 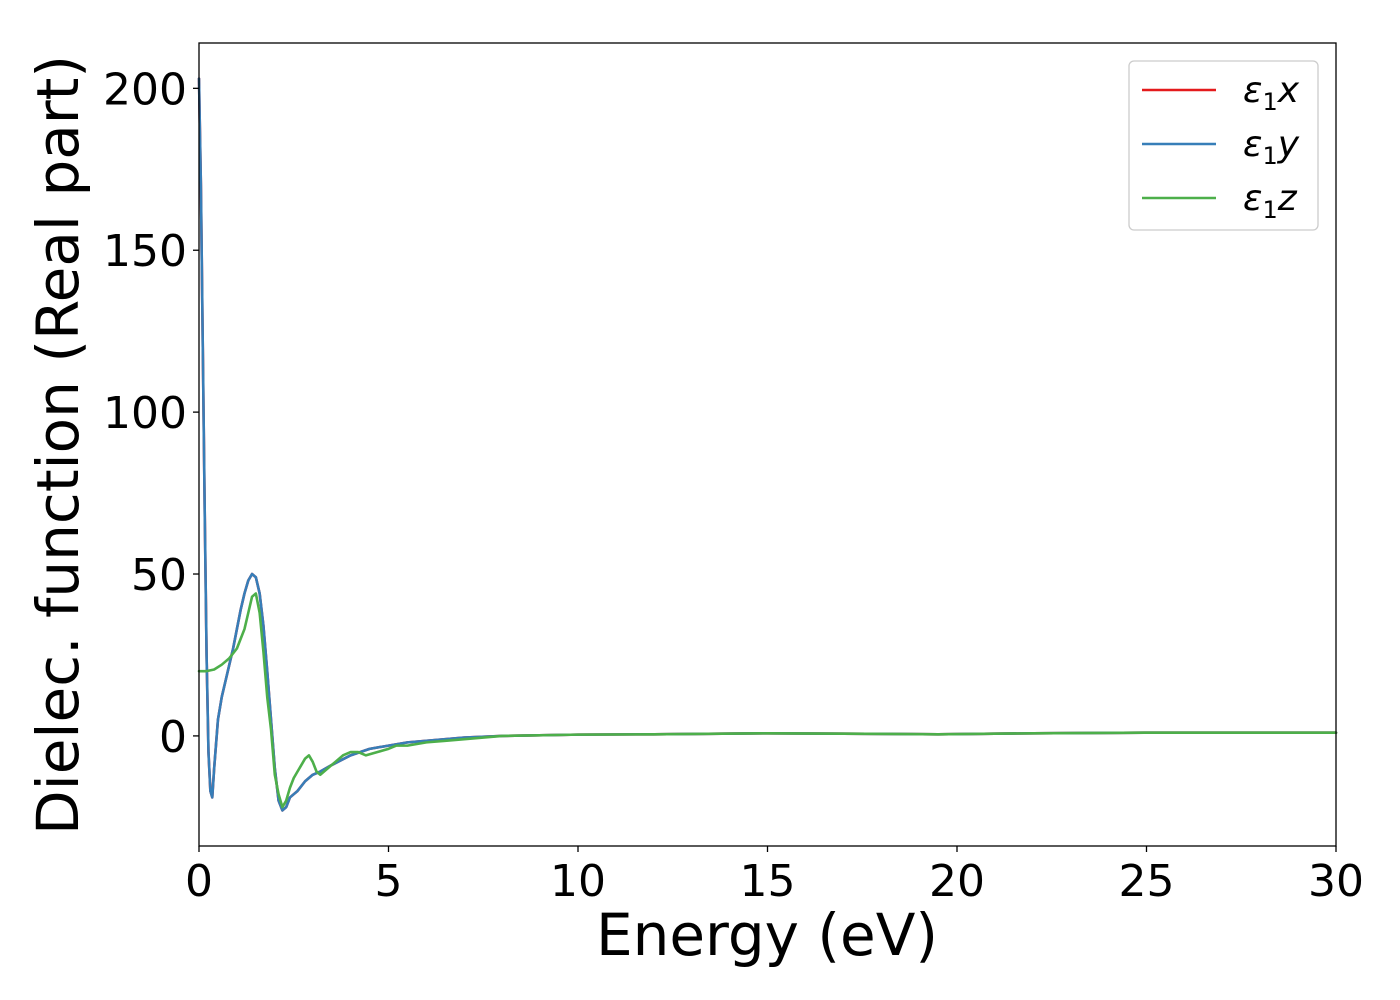 What do you see at coordinates (578, 881) in the screenshot?
I see `x-tick-label: 10` at bounding box center [578, 881].